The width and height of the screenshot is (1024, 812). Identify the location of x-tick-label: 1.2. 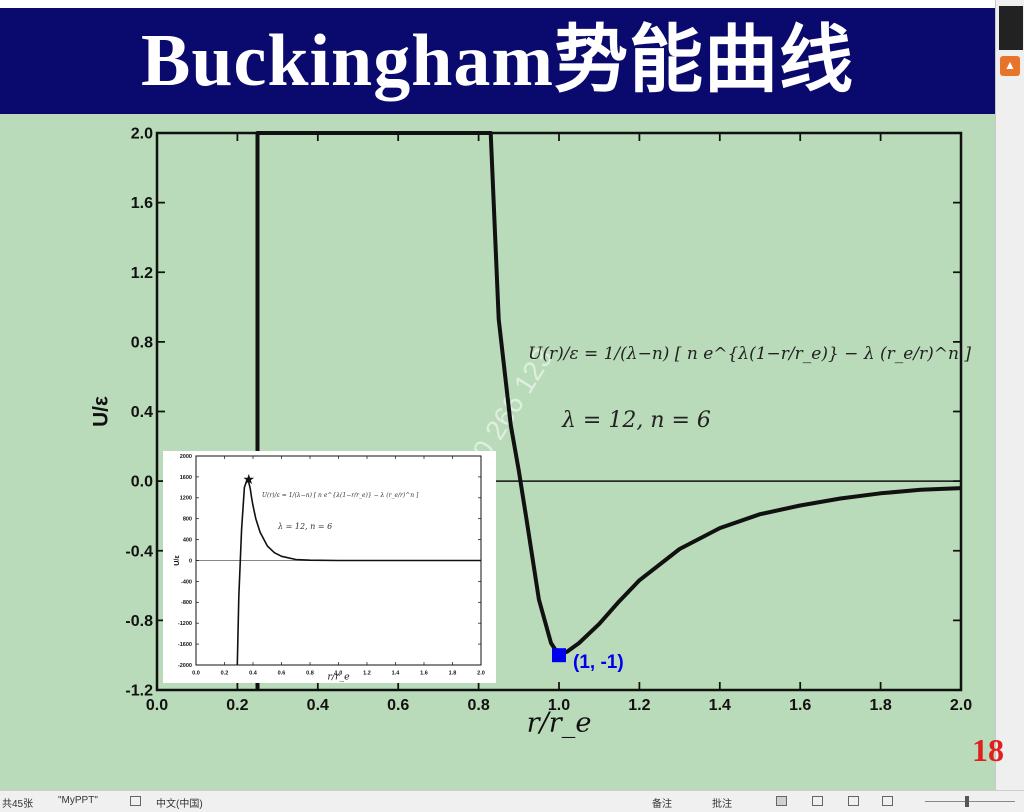
(639, 705).